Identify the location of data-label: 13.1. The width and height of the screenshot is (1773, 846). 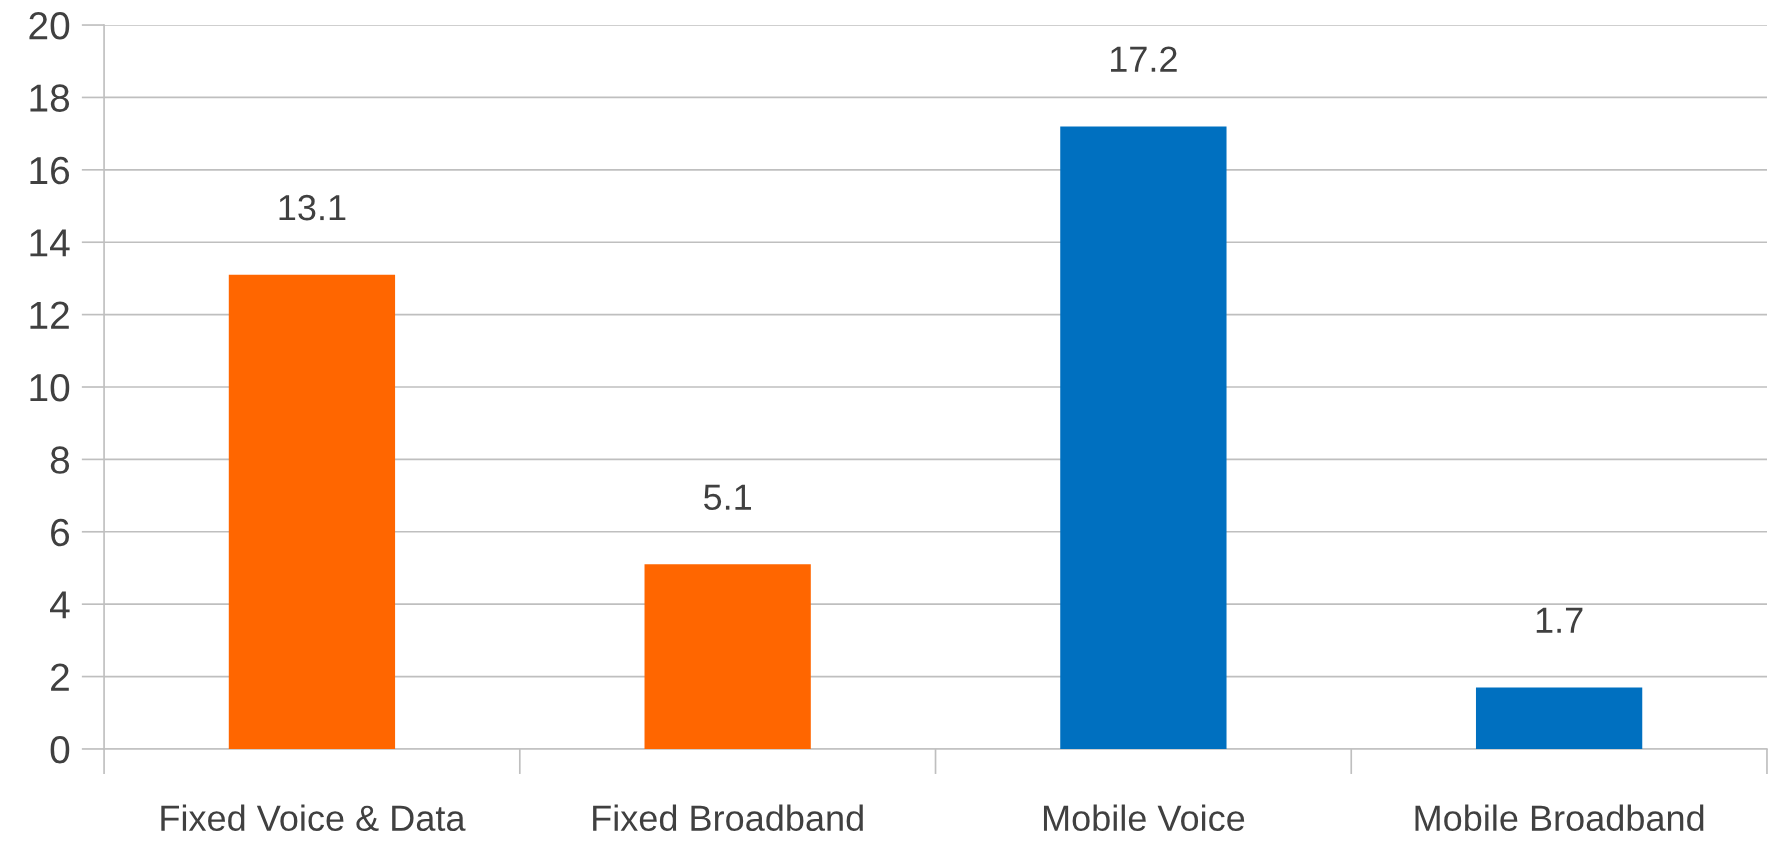
(312, 207).